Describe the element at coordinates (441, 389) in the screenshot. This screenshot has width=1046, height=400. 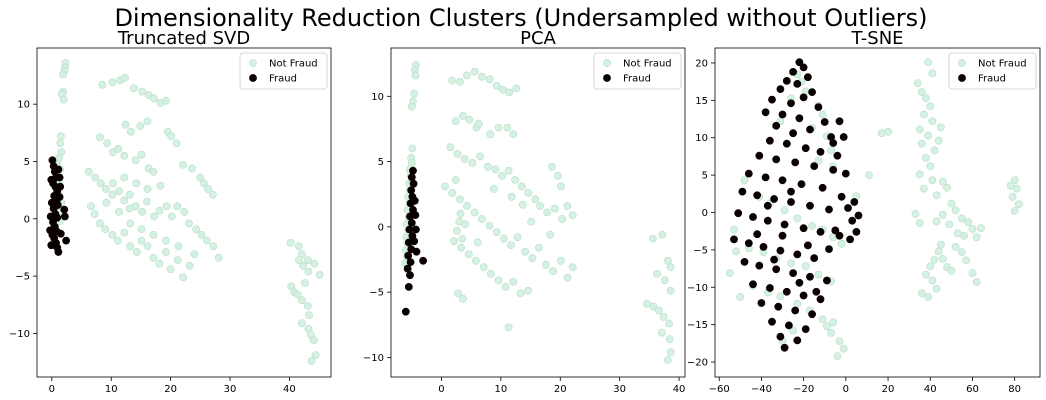
I see `x-tick-label: 0` at that location.